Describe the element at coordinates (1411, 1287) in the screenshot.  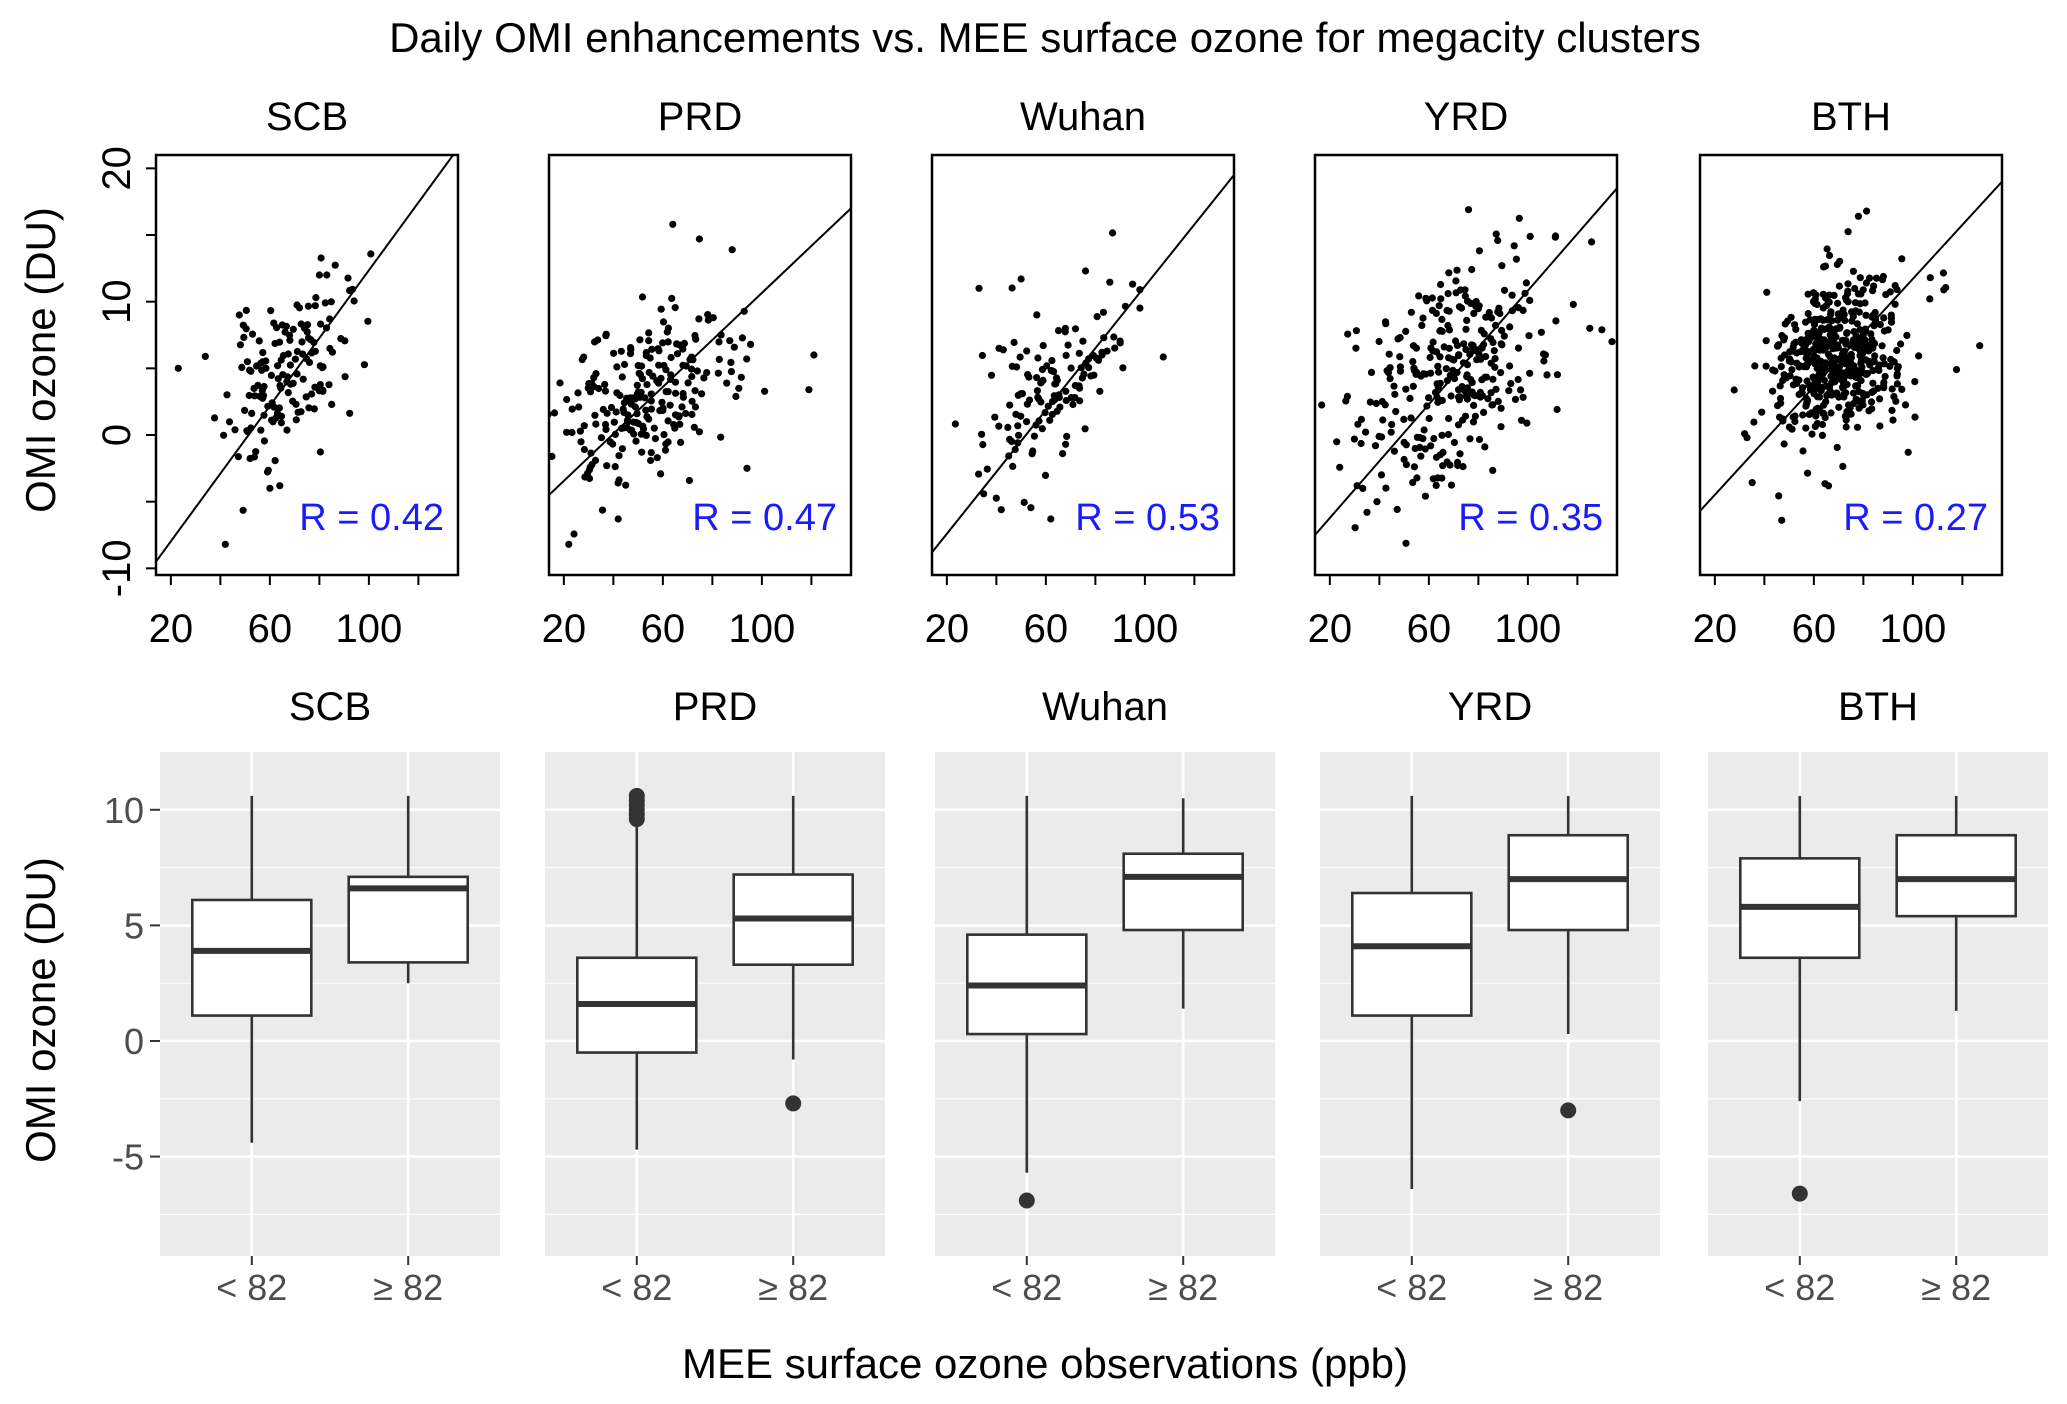
I see `x-tick-label: < 82` at that location.